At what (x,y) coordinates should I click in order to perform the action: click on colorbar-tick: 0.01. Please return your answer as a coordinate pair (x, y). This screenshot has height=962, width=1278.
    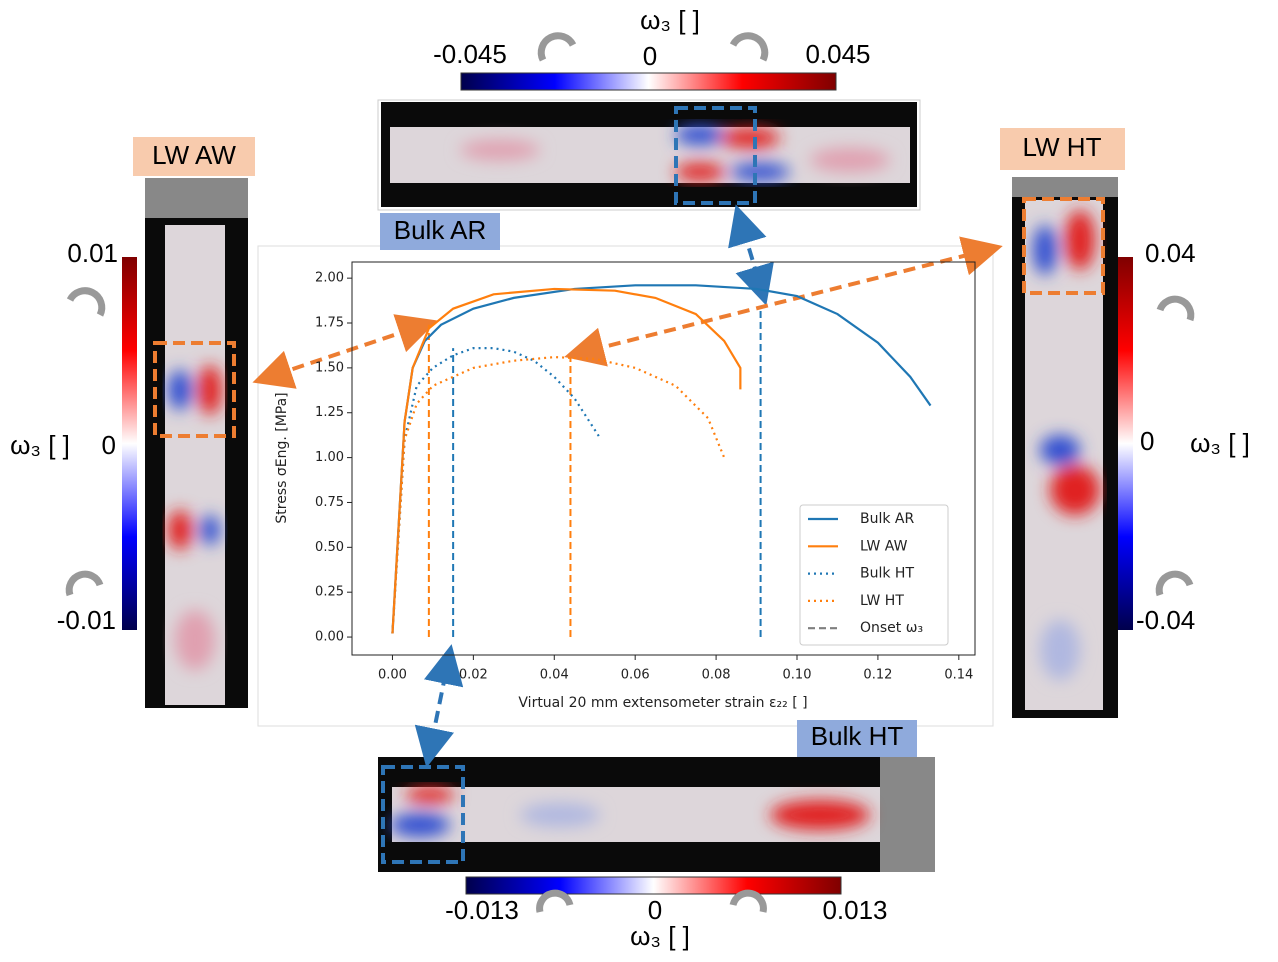
    Looking at the image, I should click on (92, 253).